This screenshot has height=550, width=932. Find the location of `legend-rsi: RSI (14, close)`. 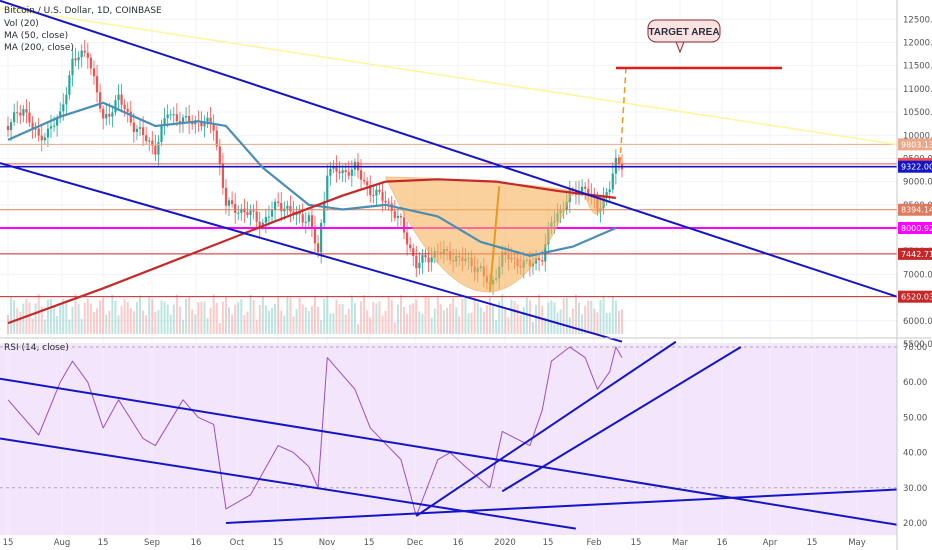

legend-rsi: RSI (14, close) is located at coordinates (36, 348).